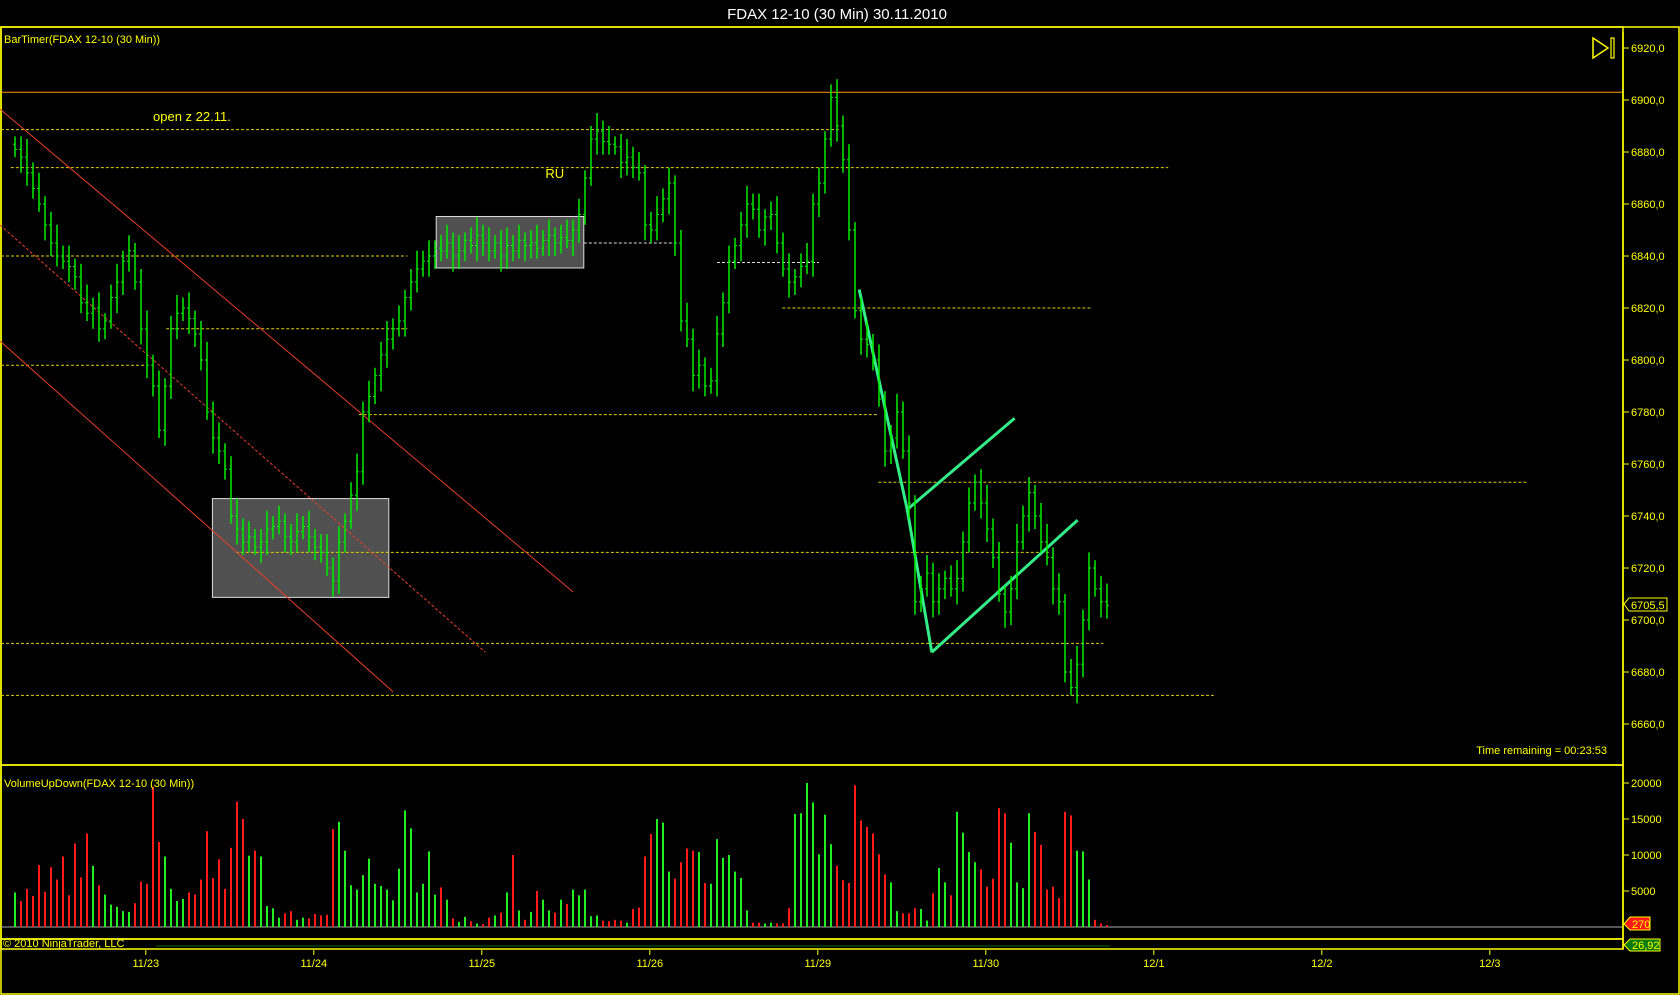 The width and height of the screenshot is (1680, 995). I want to click on price-tick-label: 6680,0, so click(1648, 673).